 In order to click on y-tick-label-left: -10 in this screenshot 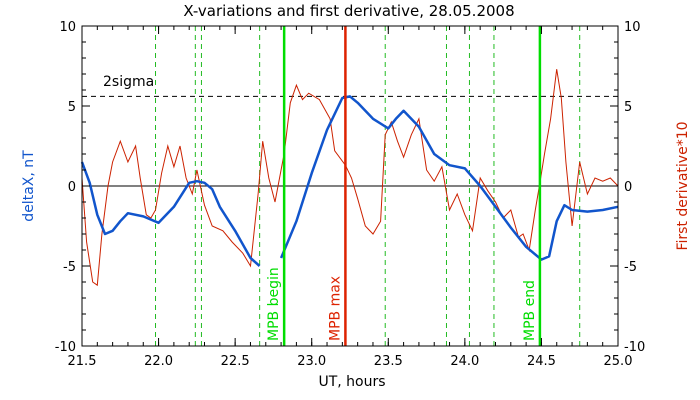, I will do `click(65, 347)`.